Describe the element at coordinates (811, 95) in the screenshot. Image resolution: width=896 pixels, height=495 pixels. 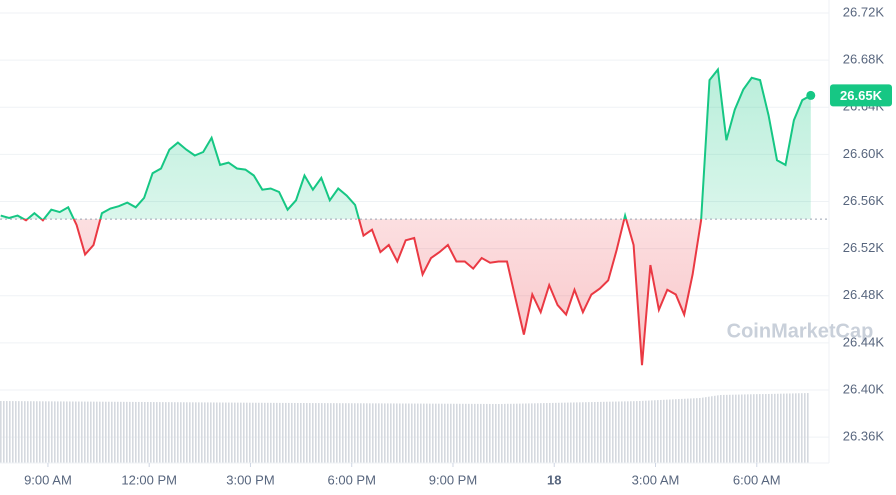
I see `last-point` at that location.